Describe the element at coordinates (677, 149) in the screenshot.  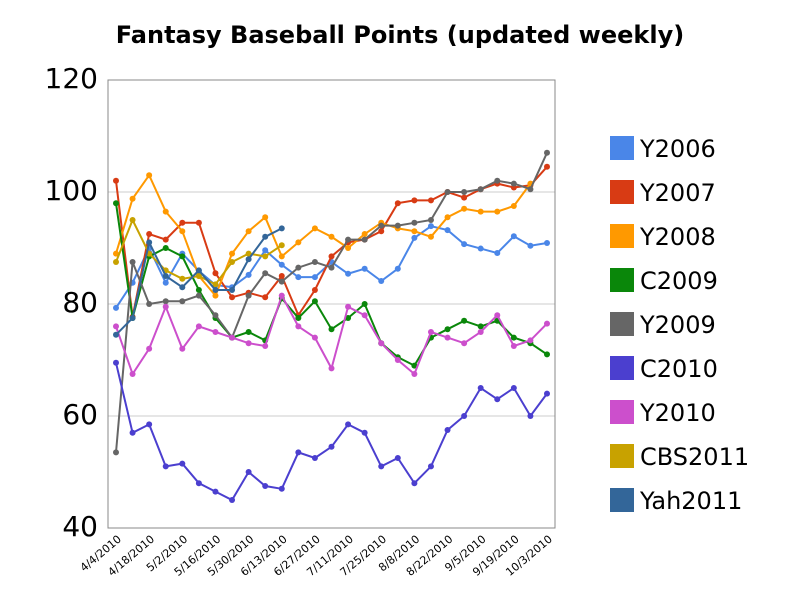
I see `legend-label: Y2006` at that location.